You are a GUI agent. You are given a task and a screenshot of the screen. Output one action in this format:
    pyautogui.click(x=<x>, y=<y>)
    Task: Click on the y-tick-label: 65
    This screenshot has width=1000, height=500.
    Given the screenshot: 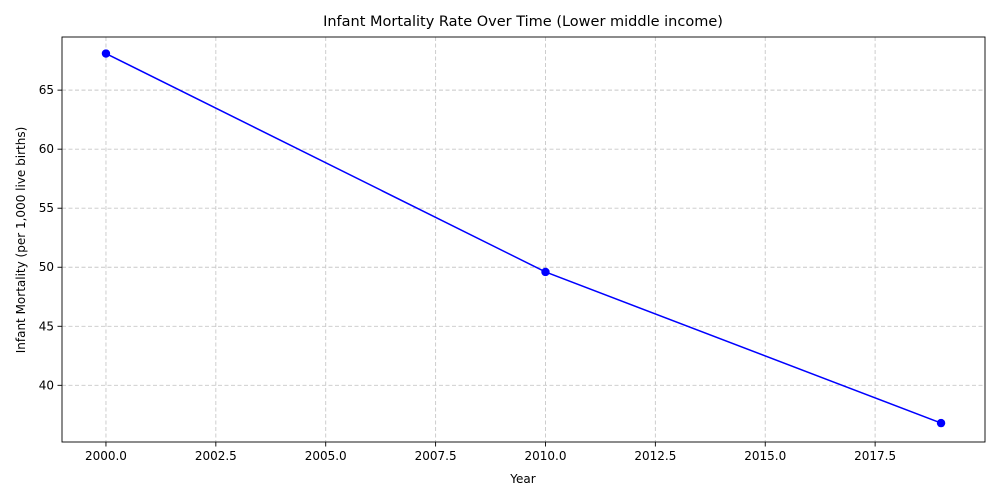 What is the action you would take?
    pyautogui.click(x=46, y=90)
    